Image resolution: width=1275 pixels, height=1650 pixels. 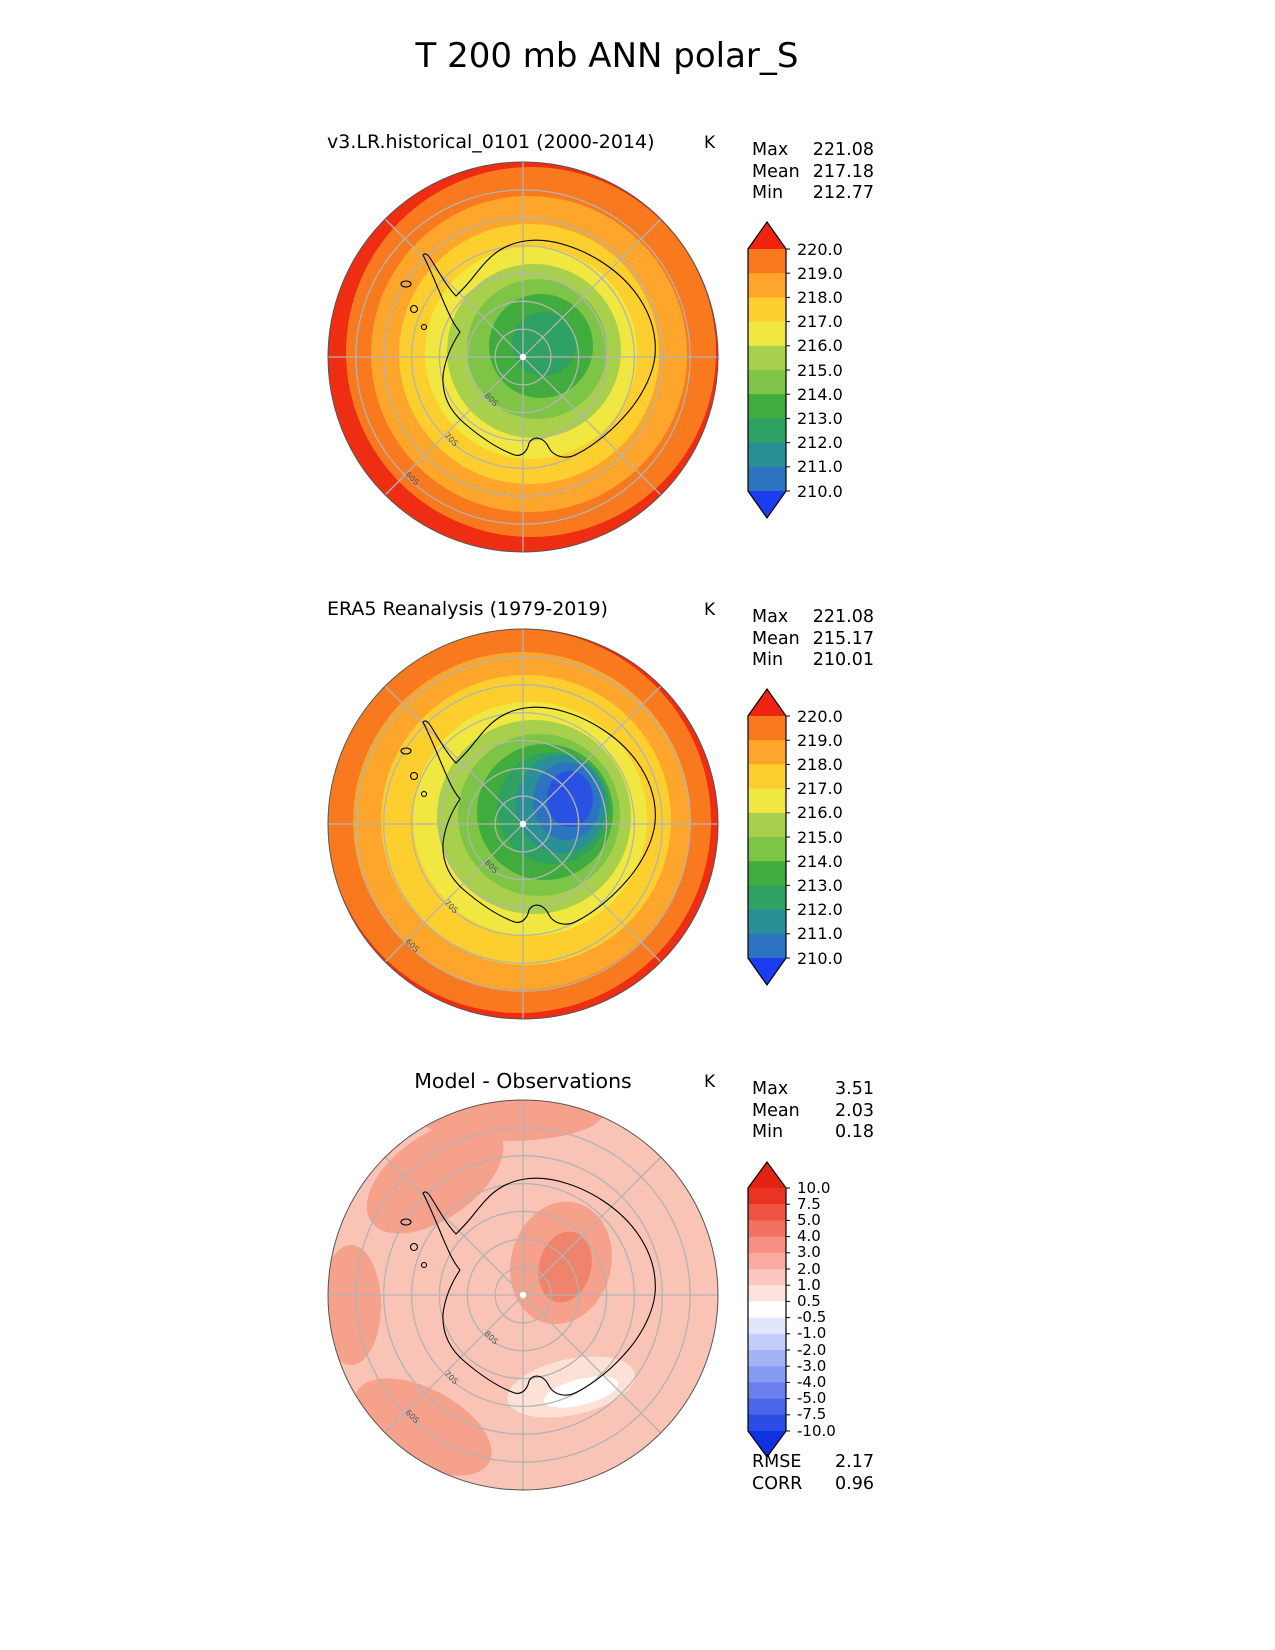 What do you see at coordinates (777, 1483) in the screenshot?
I see `metric-label: CORR` at bounding box center [777, 1483].